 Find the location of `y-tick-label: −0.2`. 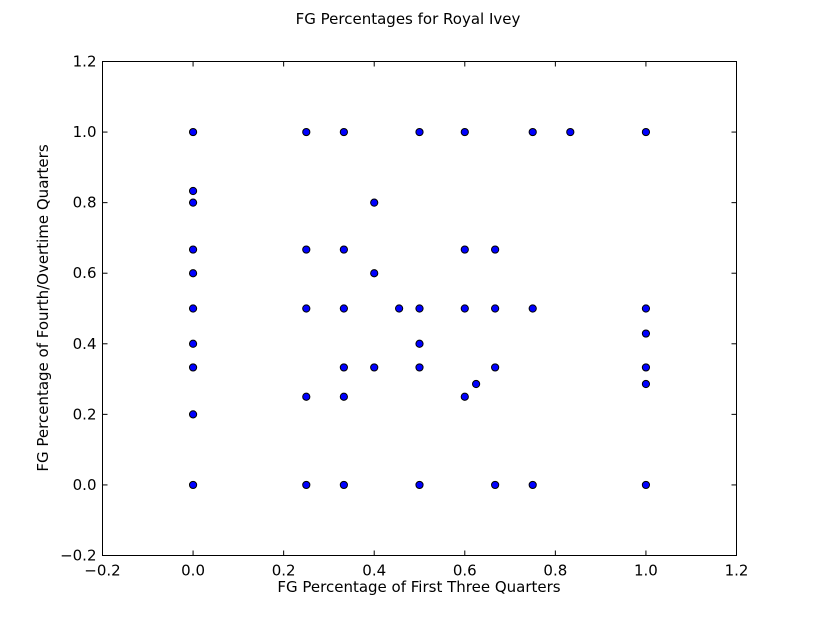

y-tick-label: −0.2 is located at coordinates (78, 556).